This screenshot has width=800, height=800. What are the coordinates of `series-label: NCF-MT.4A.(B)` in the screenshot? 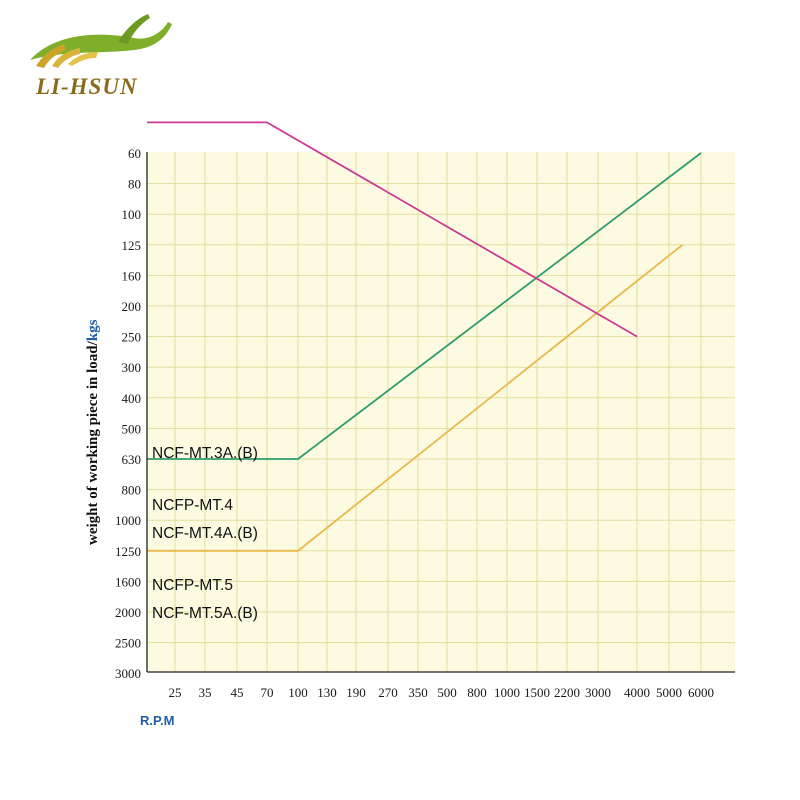 It's located at (205, 533).